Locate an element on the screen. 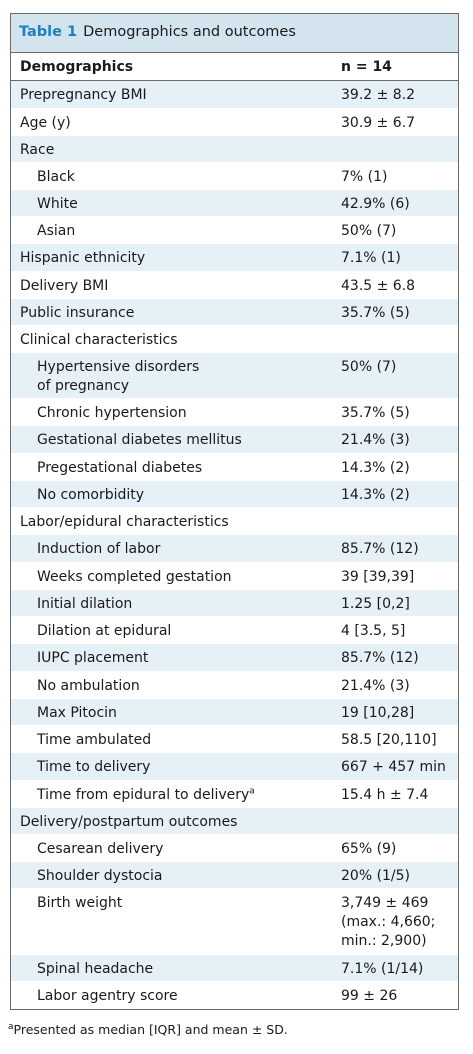 The width and height of the screenshot is (473, 1054). table-row: IUPC placement 85.7% (12) is located at coordinates (234, 658).